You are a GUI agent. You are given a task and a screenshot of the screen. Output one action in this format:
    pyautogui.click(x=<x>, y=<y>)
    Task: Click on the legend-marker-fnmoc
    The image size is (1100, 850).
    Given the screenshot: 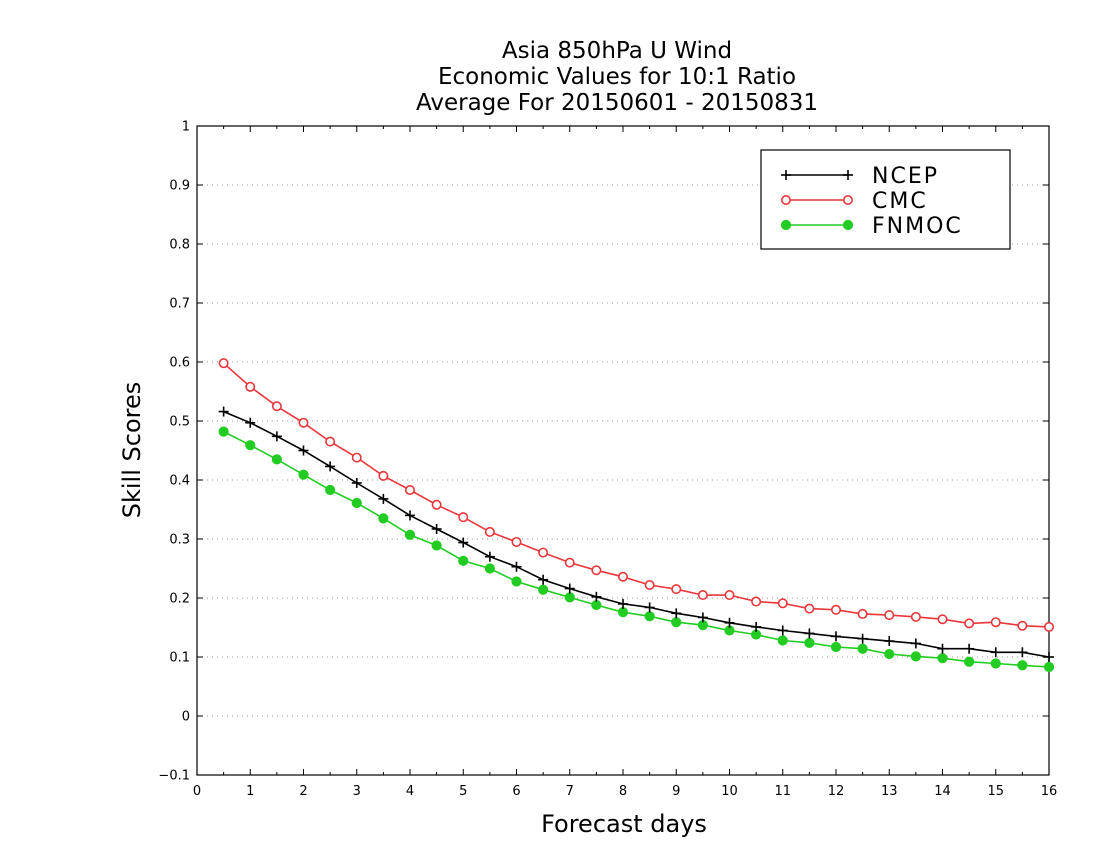 What is the action you would take?
    pyautogui.click(x=848, y=225)
    